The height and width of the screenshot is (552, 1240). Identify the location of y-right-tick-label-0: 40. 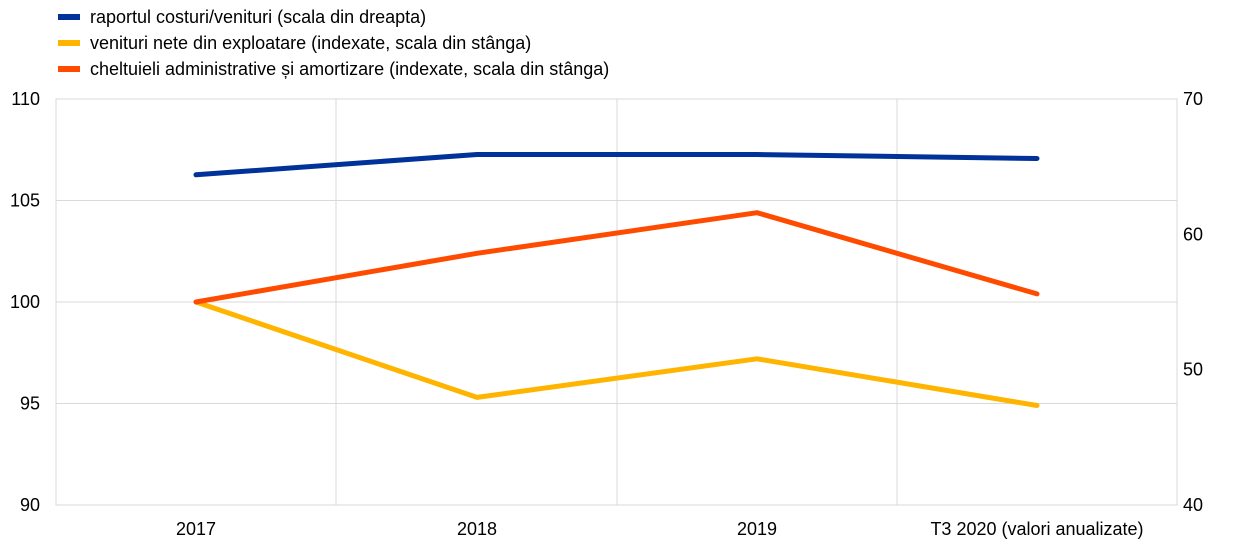
(1193, 505).